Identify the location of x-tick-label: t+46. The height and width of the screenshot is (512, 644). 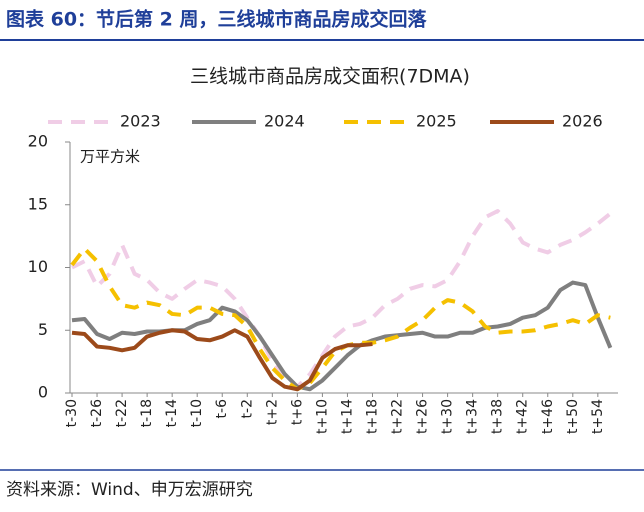
(548, 416).